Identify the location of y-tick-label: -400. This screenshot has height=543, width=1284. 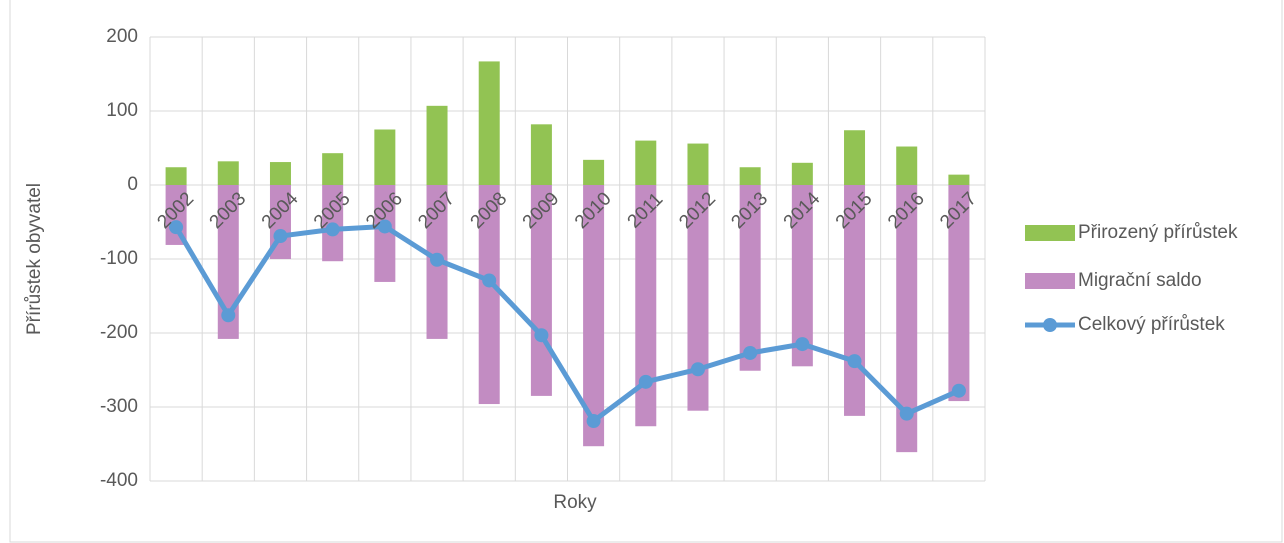
(119, 480).